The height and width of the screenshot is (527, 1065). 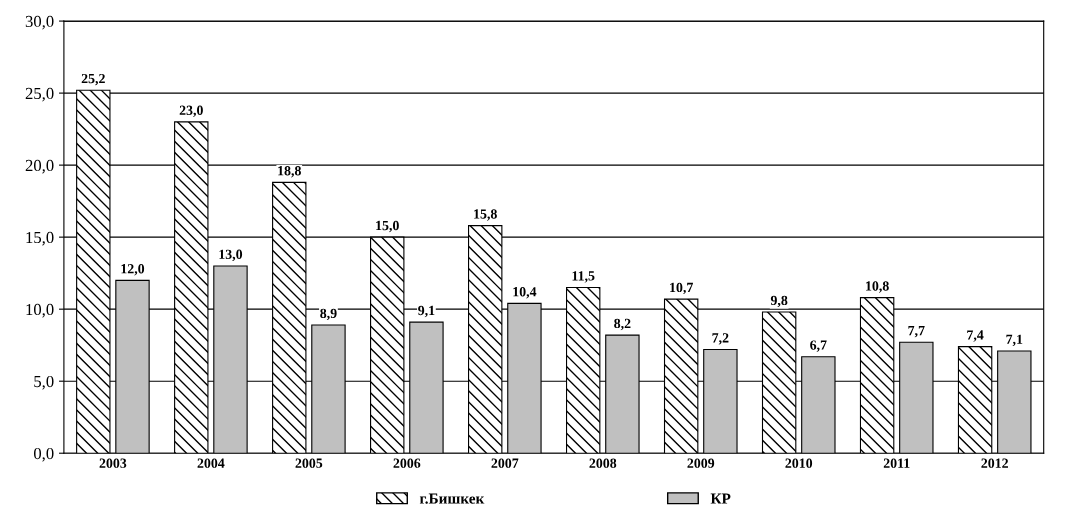 What do you see at coordinates (1014, 340) in the screenshot?
I see `data-label: 7,1` at bounding box center [1014, 340].